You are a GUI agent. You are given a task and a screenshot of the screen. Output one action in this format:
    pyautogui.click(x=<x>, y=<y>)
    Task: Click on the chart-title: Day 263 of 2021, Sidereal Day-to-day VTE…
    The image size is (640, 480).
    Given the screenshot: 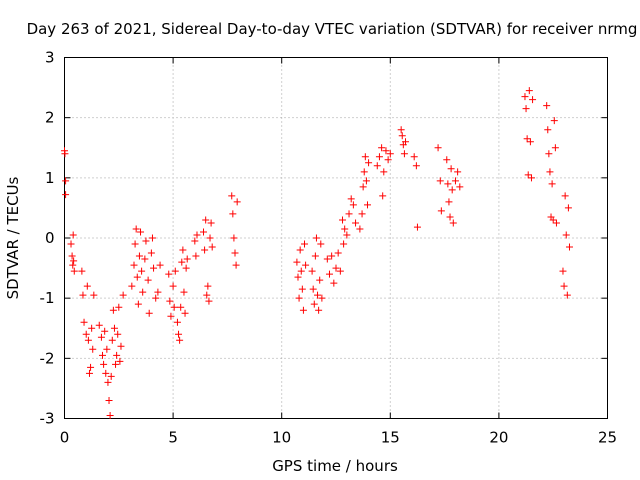 What is the action you would take?
    pyautogui.click(x=332, y=29)
    